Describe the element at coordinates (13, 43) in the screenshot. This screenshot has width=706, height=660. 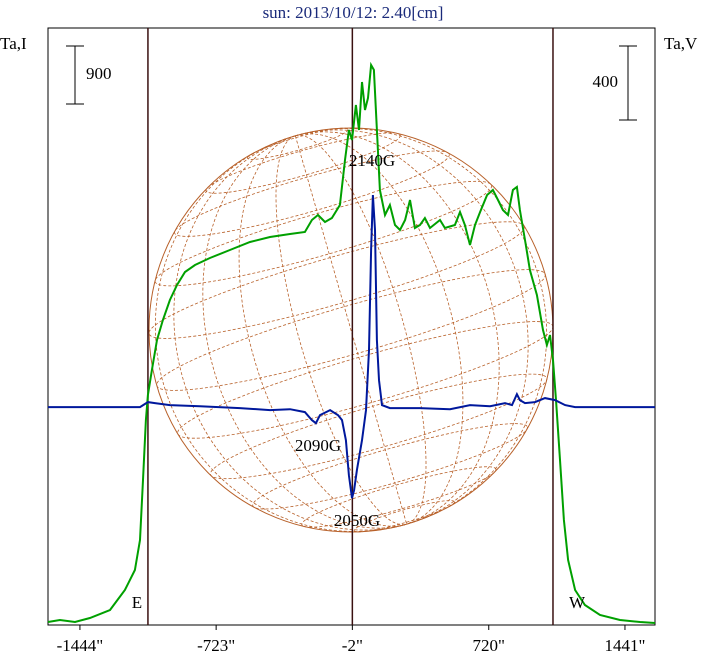
I see `y-axis-label: Ta,I` at that location.